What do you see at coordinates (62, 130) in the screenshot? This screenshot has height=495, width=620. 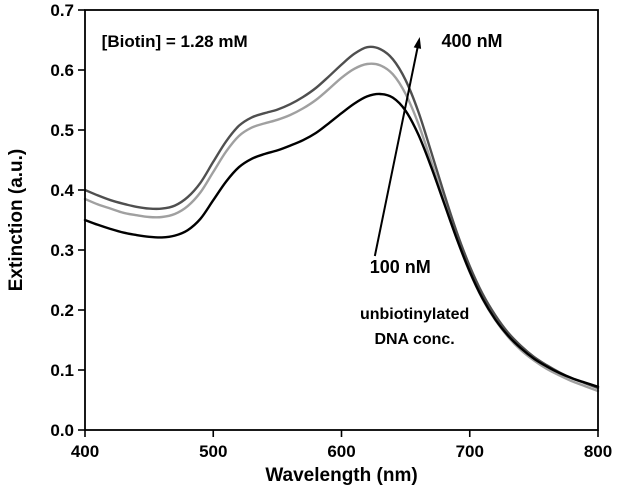 I see `y-axis-tick-label: 0.5` at bounding box center [62, 130].